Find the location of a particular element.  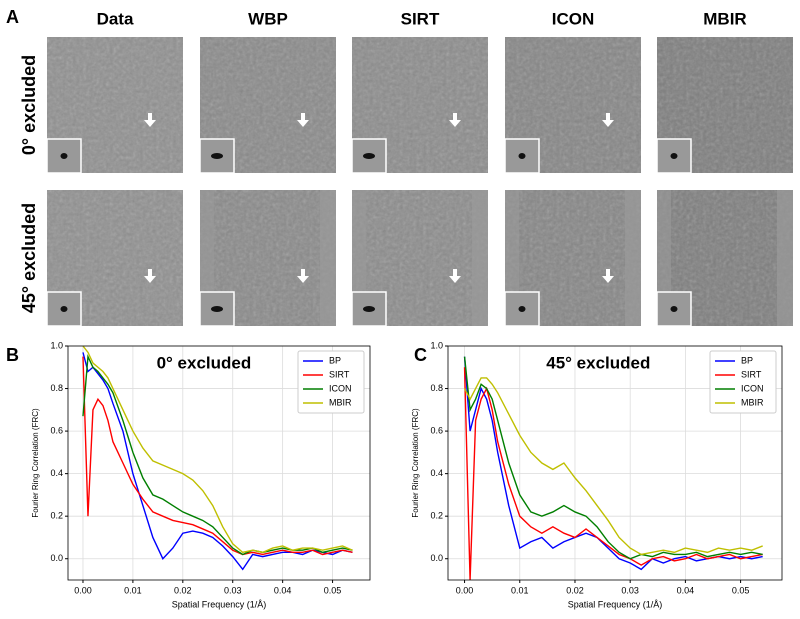

chart-title: 45° excluded is located at coordinates (598, 362).